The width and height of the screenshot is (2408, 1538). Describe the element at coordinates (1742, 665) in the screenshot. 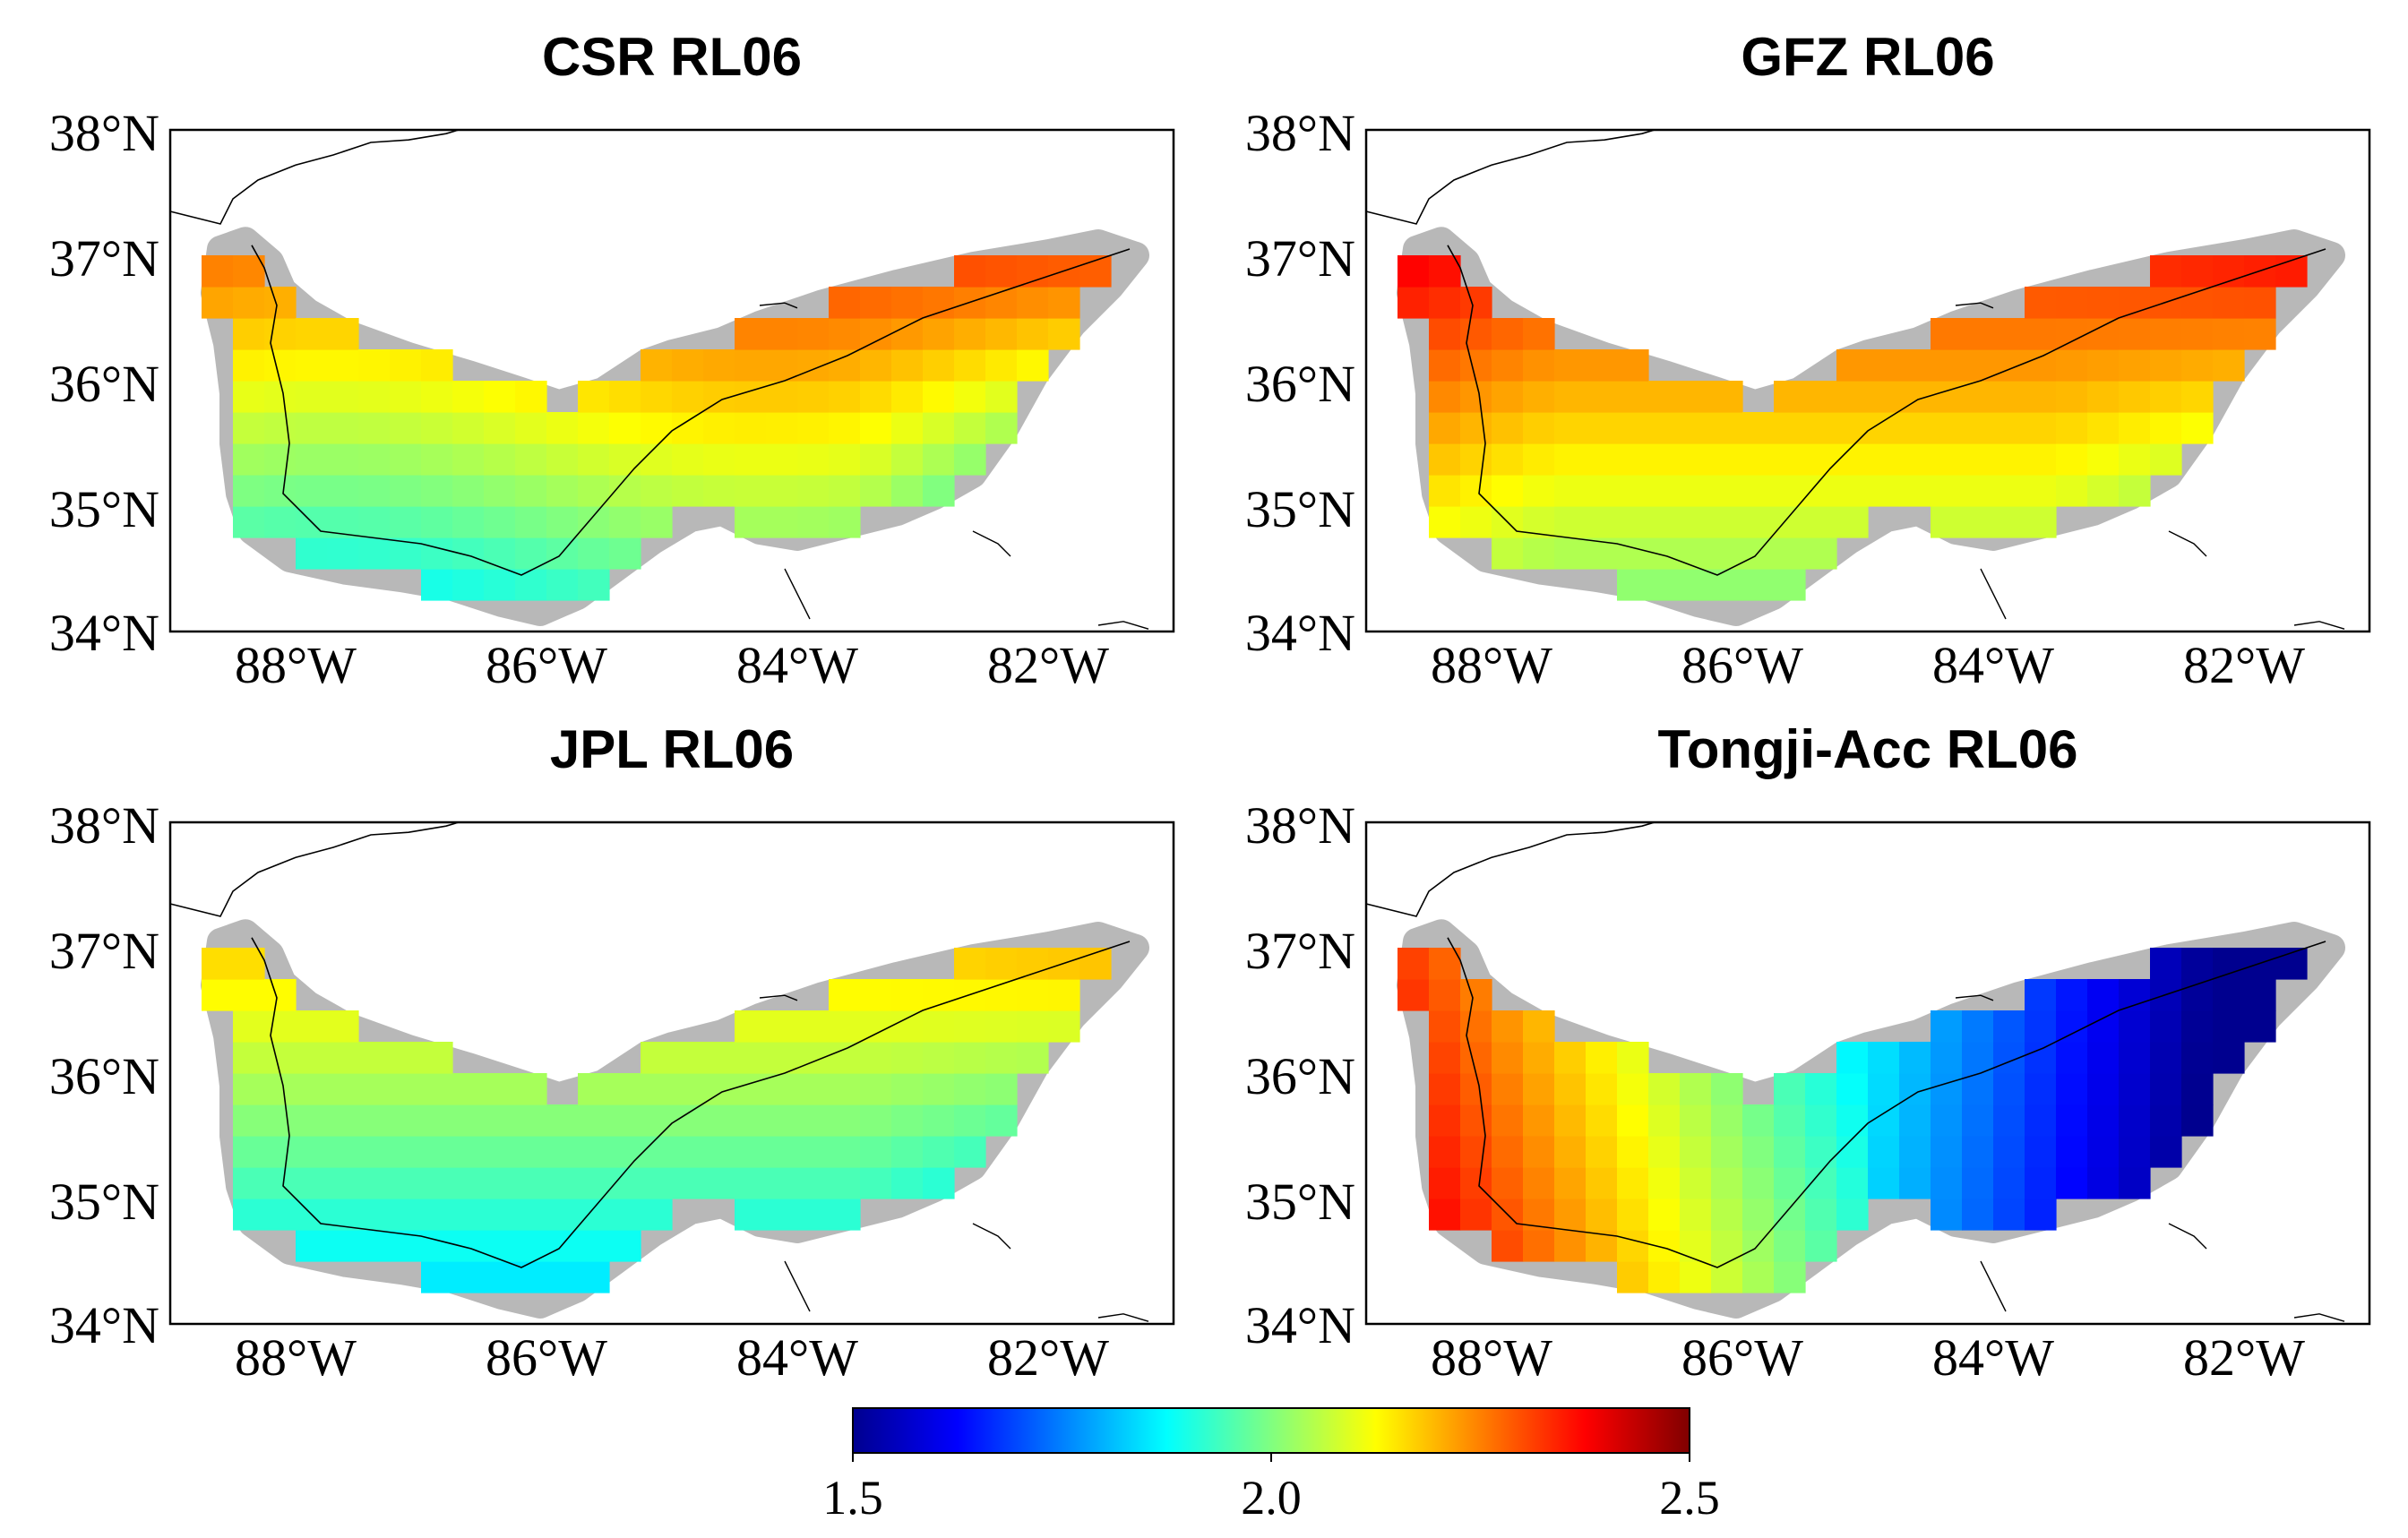

I see `lon-tick-label: 86°W` at that location.